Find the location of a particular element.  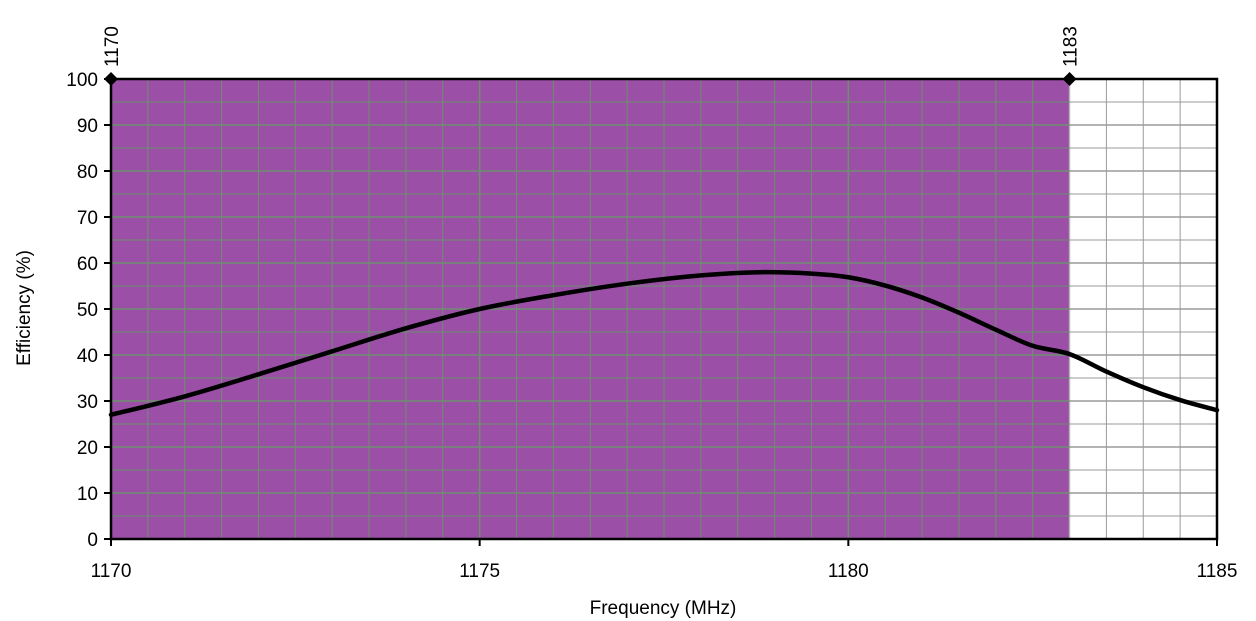

marker-layer is located at coordinates (590, 79).